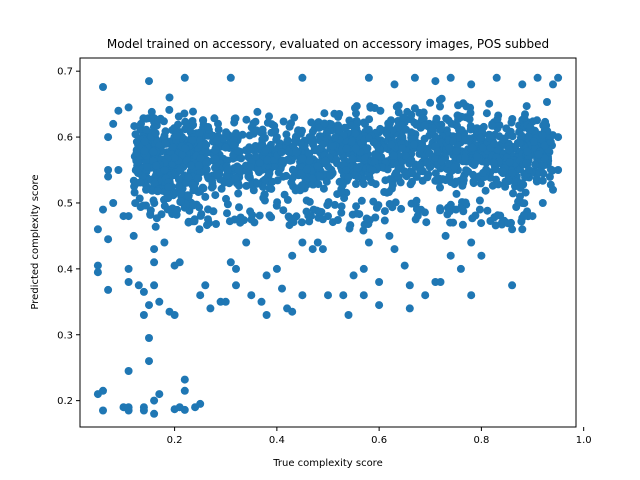  What do you see at coordinates (65, 401) in the screenshot?
I see `y-tick-label: 0.2` at bounding box center [65, 401].